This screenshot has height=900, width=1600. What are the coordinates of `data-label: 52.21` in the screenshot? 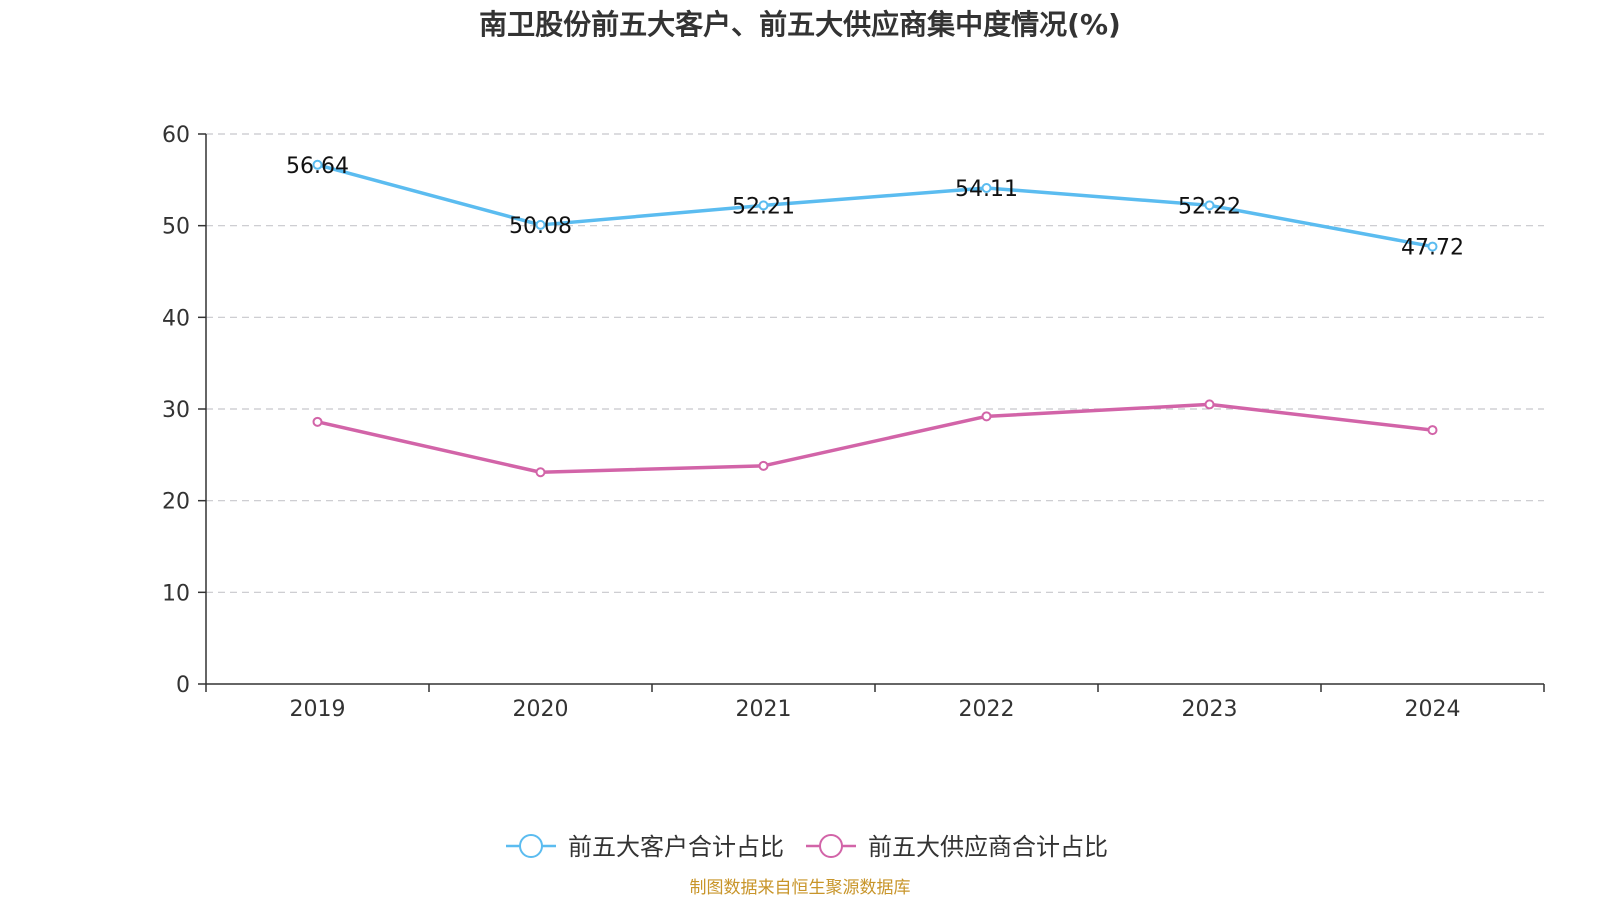 It's located at (763, 206).